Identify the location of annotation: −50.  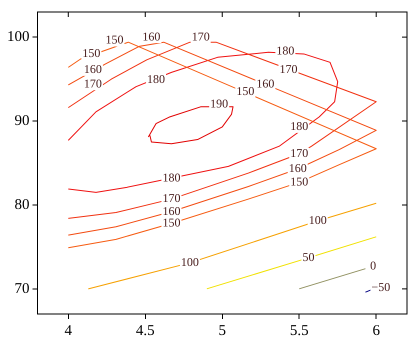
(380, 287).